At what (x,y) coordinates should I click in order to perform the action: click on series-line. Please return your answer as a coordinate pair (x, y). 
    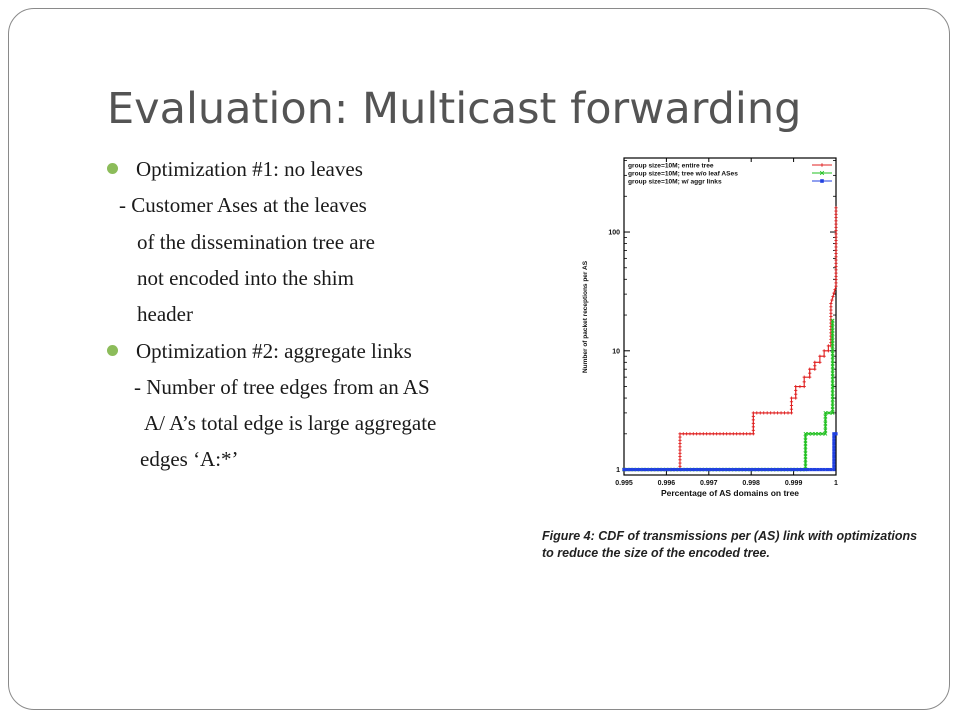
    Looking at the image, I should click on (729, 395).